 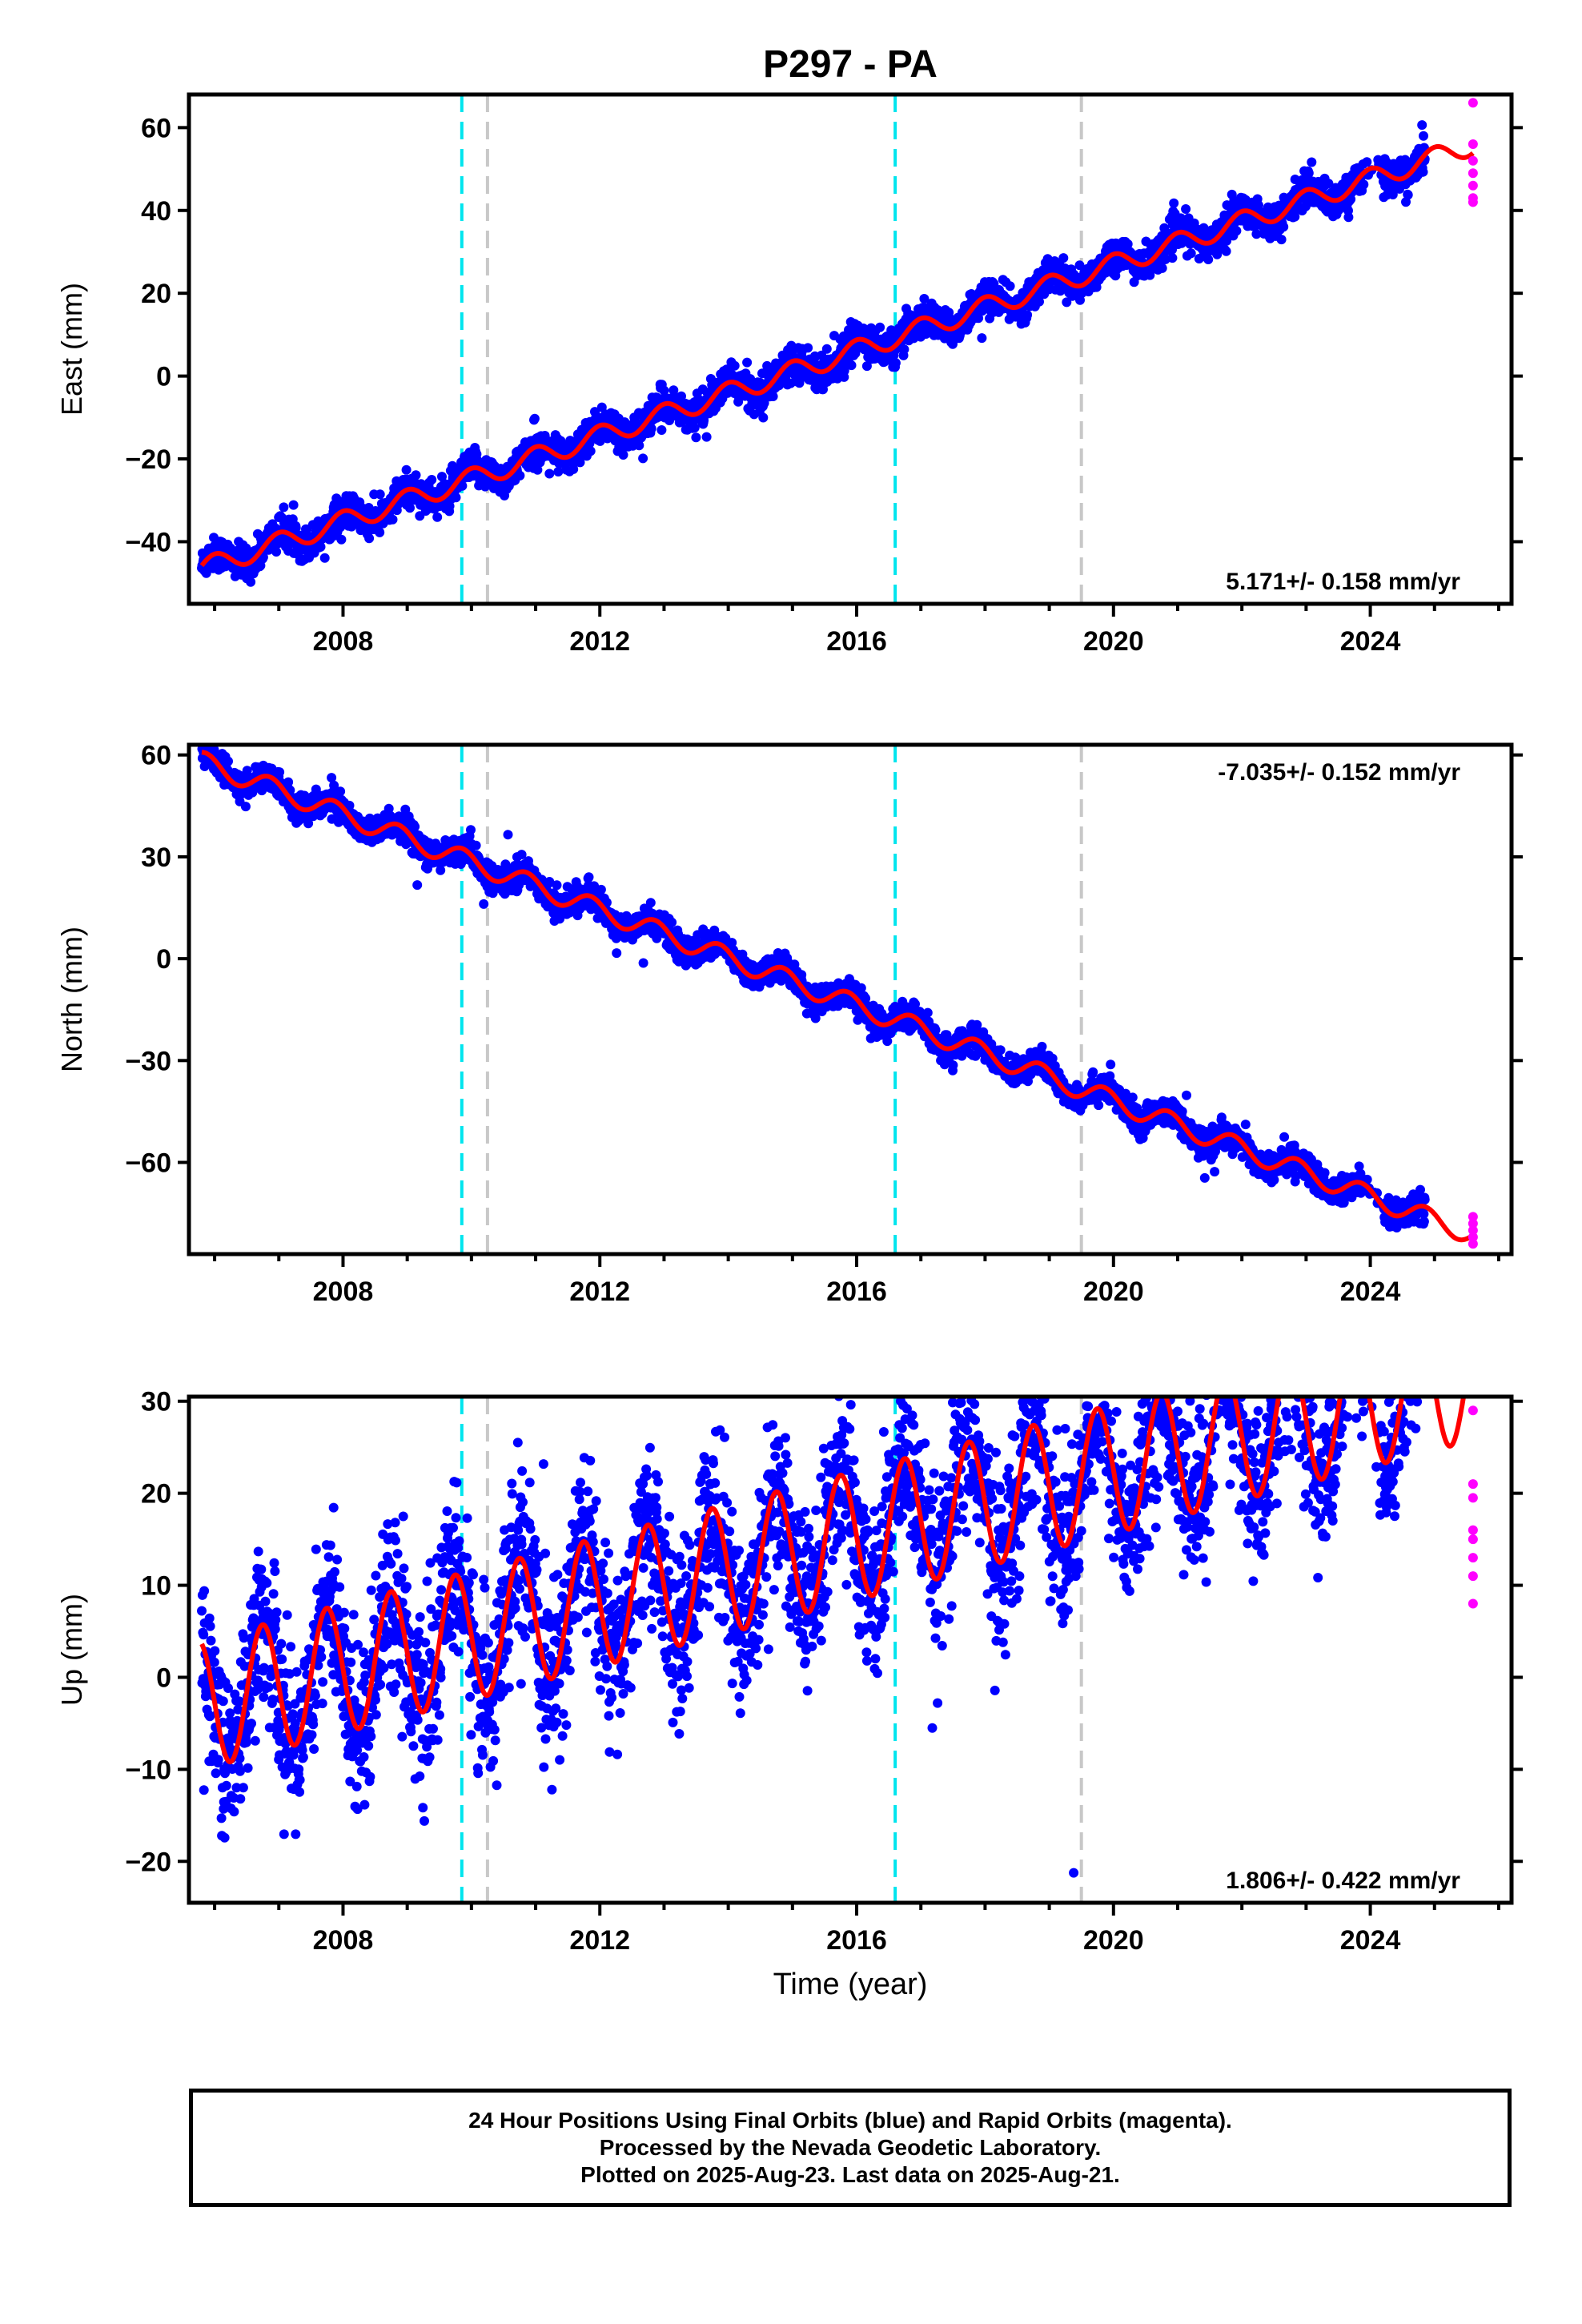 I want to click on east-y-tick-label: −40, so click(x=148, y=542).